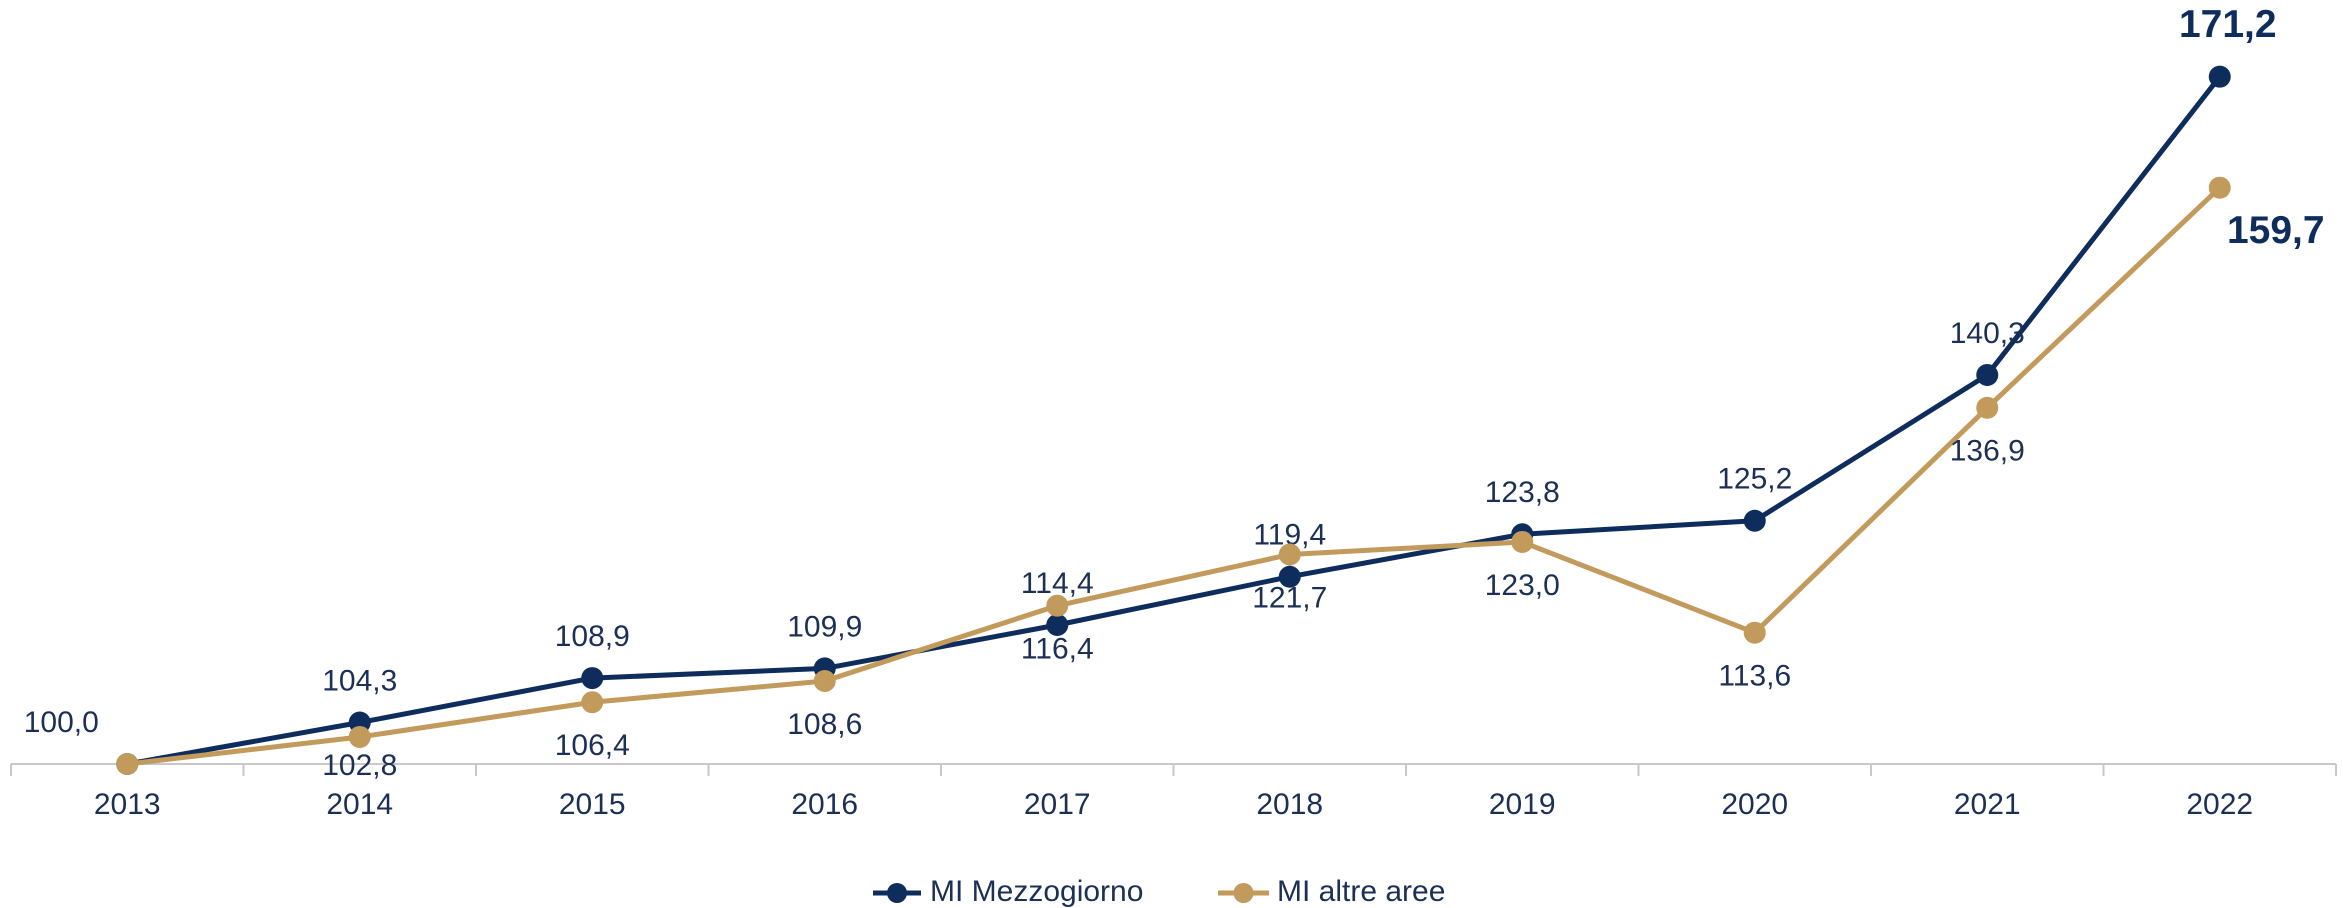 Image resolution: width=2343 pixels, height=908 pixels. Describe the element at coordinates (127, 804) in the screenshot. I see `x-tick-label: 2013` at that location.